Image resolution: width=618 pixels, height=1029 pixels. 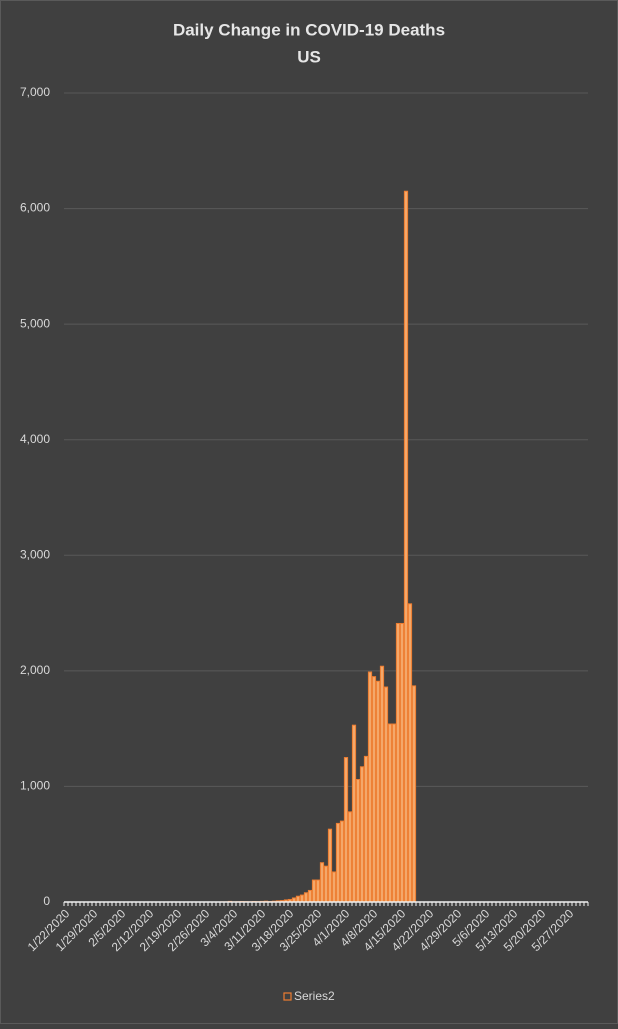 What do you see at coordinates (35, 323) in the screenshot?
I see `y-tick-label: 5,000` at bounding box center [35, 323].